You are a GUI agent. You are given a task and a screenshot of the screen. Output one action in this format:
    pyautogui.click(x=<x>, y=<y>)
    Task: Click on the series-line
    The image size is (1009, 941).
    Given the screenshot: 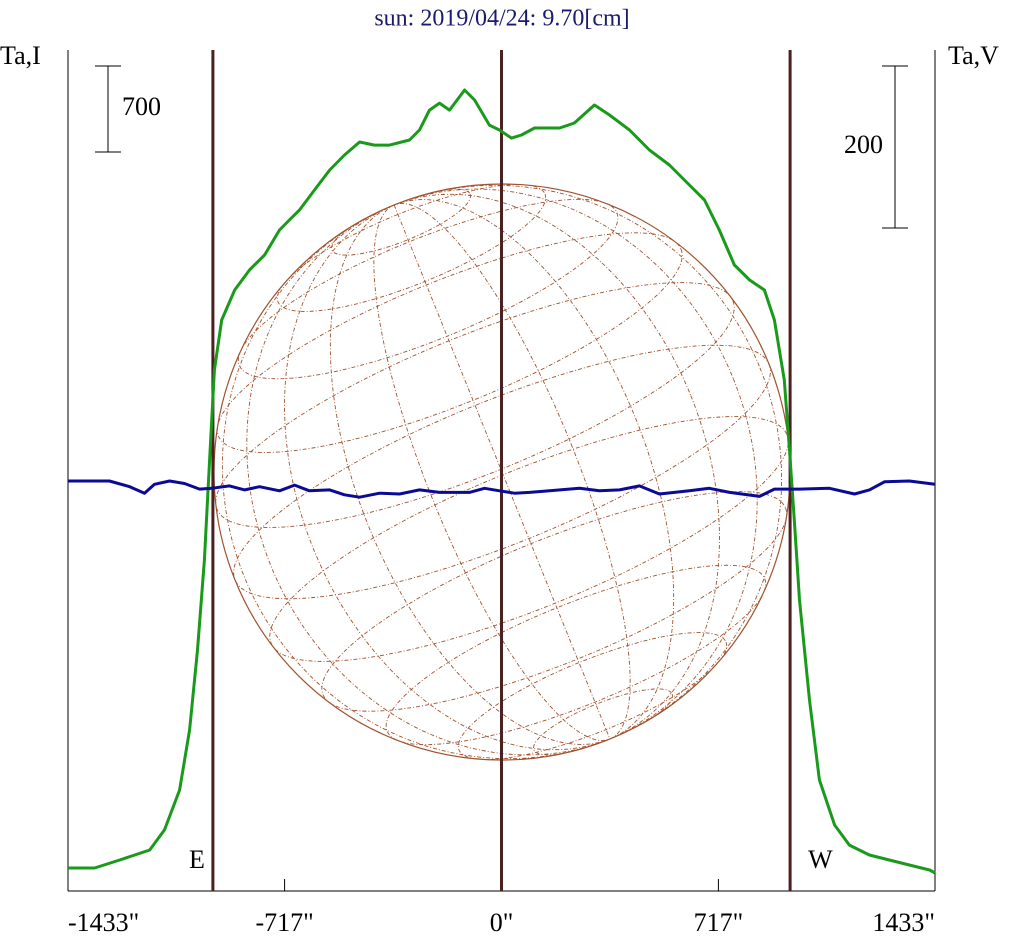 What is the action you would take?
    pyautogui.click(x=502, y=489)
    